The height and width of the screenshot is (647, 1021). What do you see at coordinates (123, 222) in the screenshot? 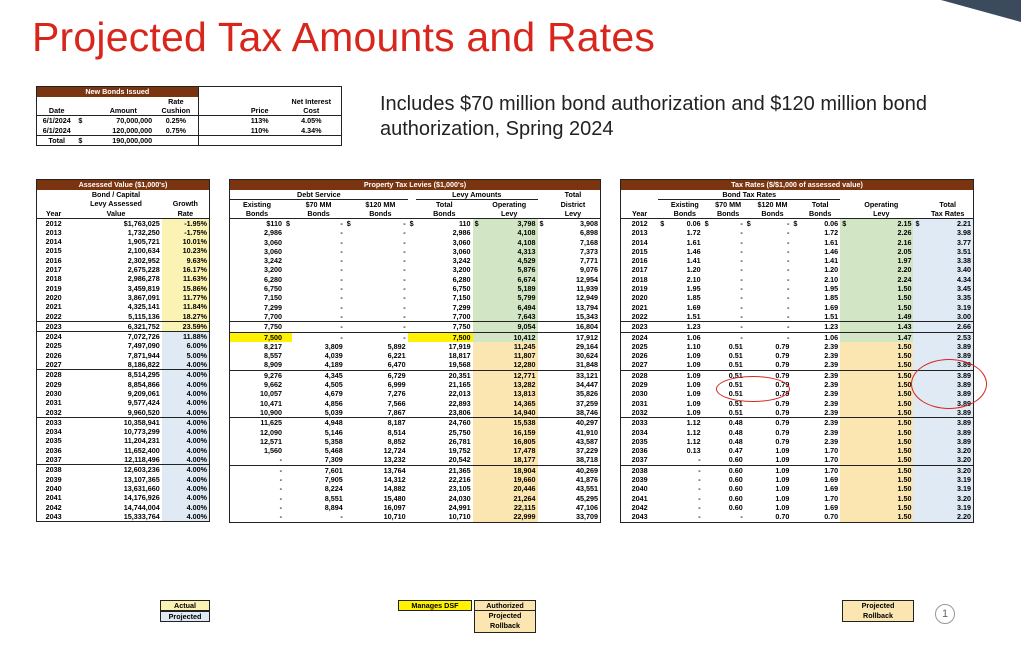
I see `av-row: 2012 $1,763,025 -1.95%` at bounding box center [123, 222].